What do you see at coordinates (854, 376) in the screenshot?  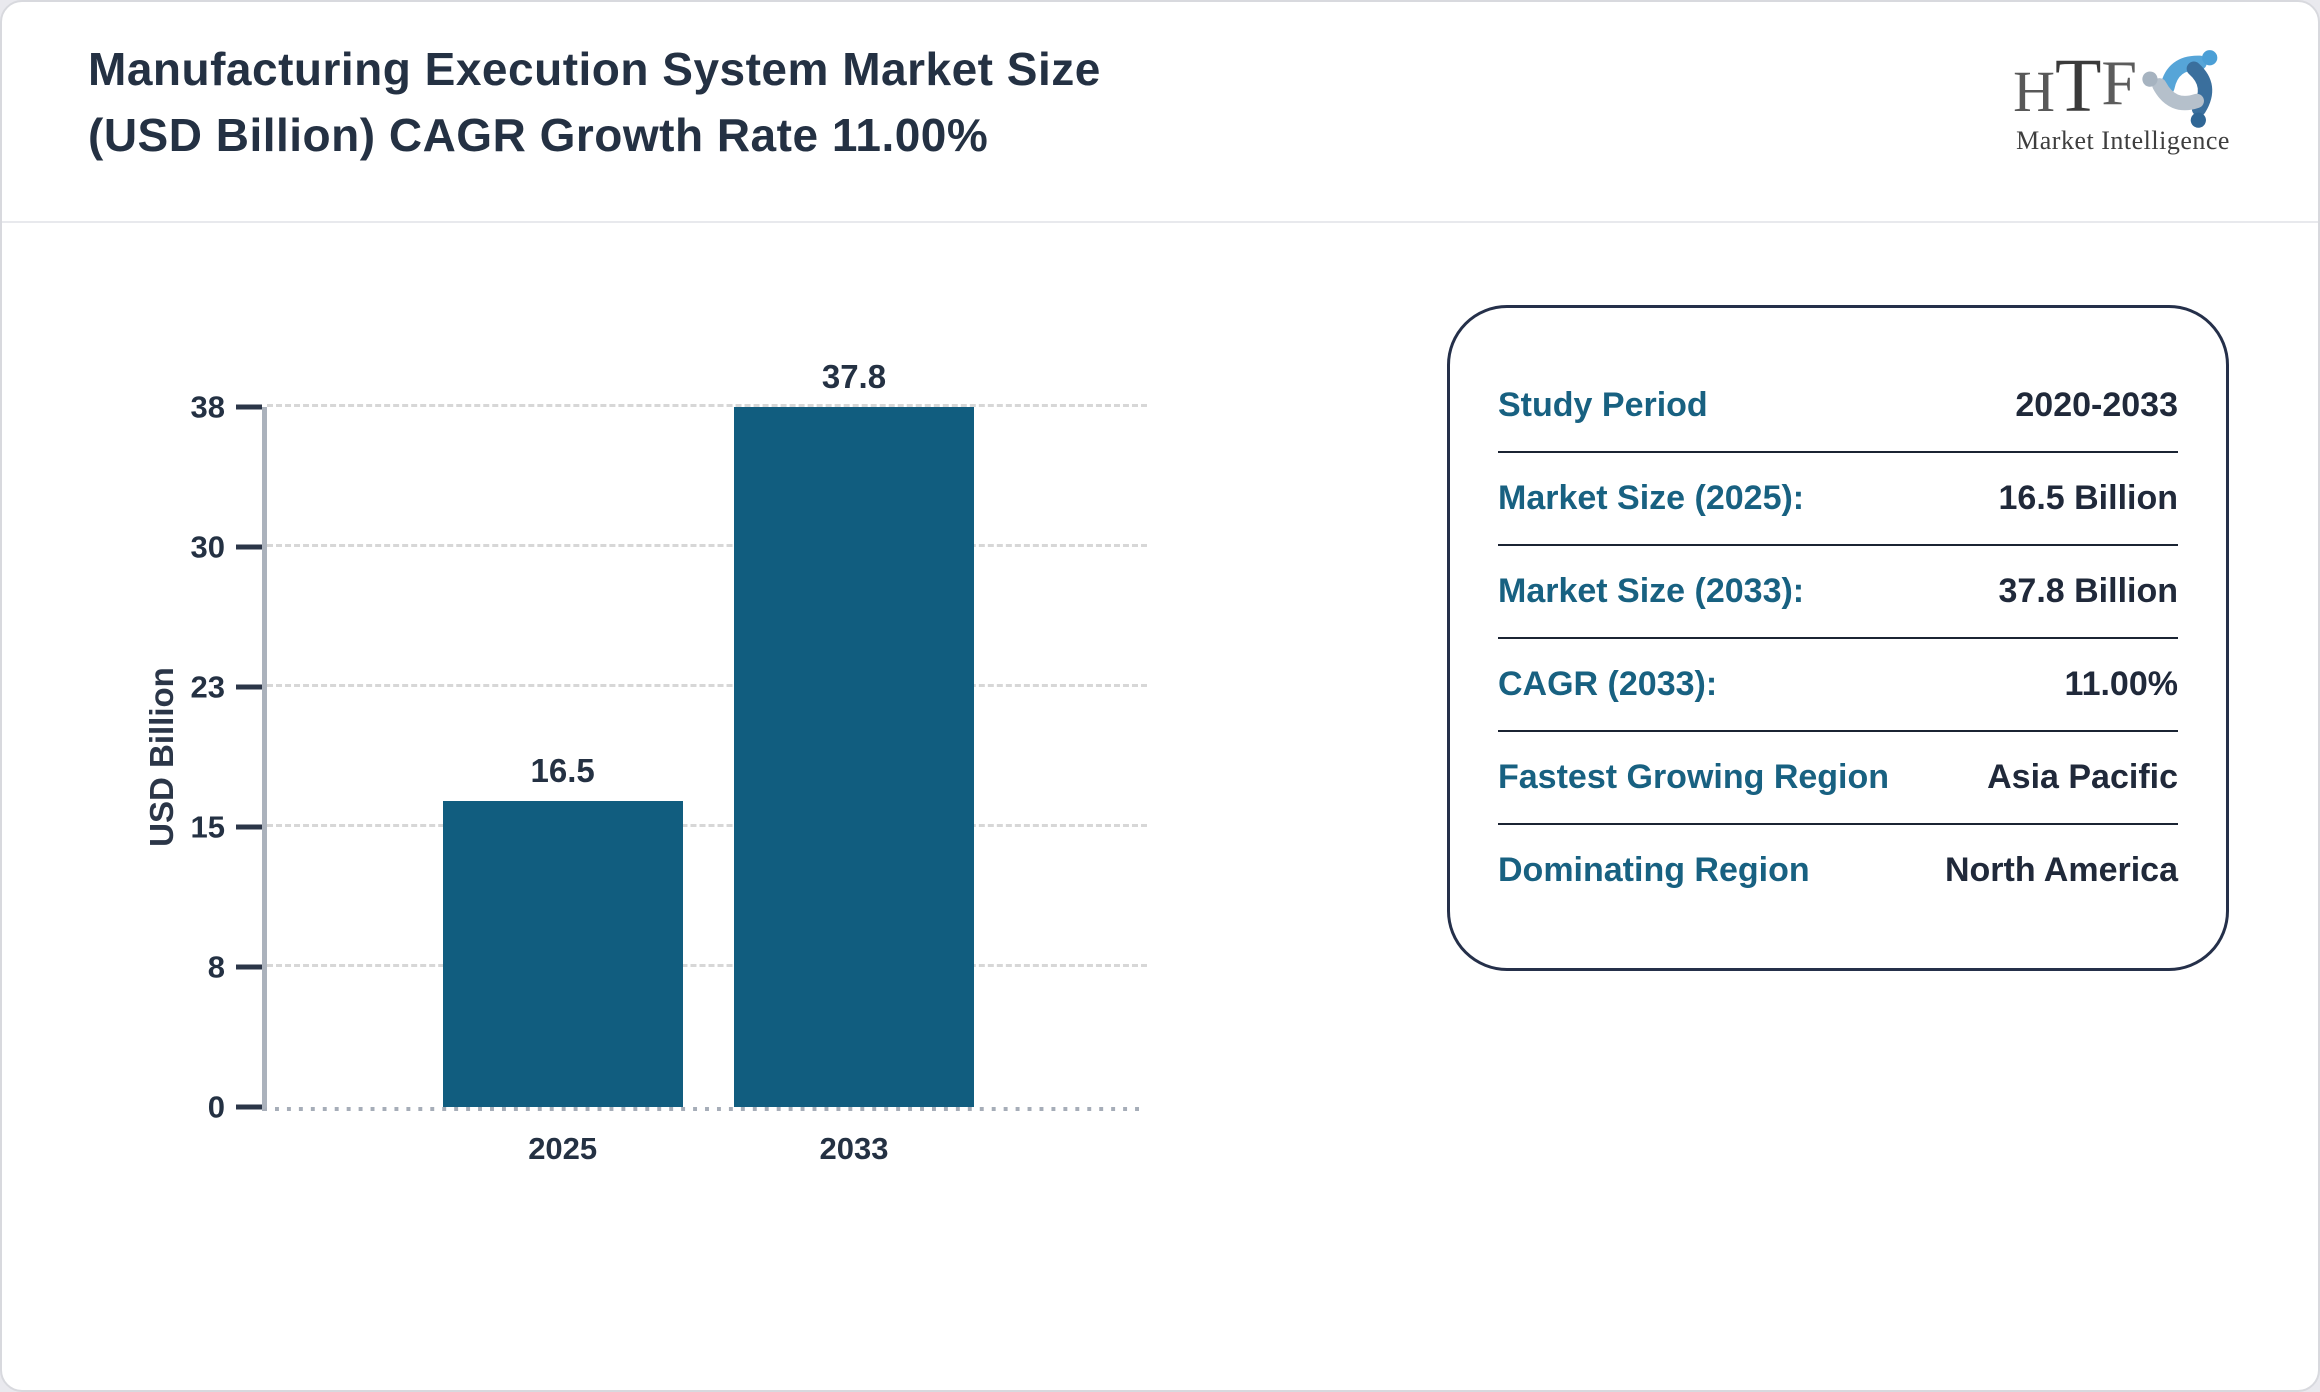 I see `bar-value-label: 37.8` at bounding box center [854, 376].